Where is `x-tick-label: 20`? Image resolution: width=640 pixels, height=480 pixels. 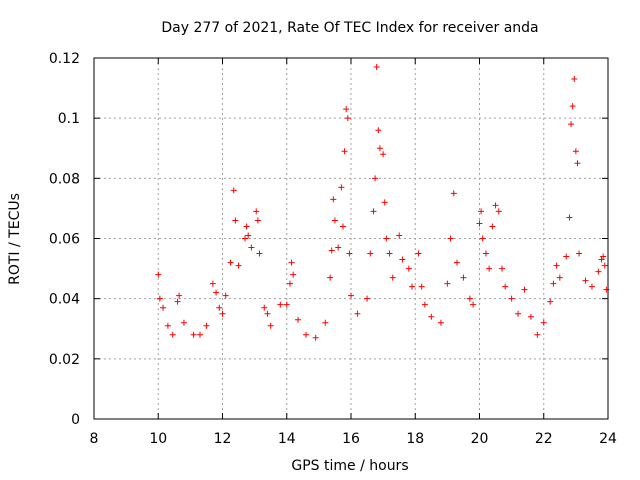 x-tick-label: 20 is located at coordinates (480, 439).